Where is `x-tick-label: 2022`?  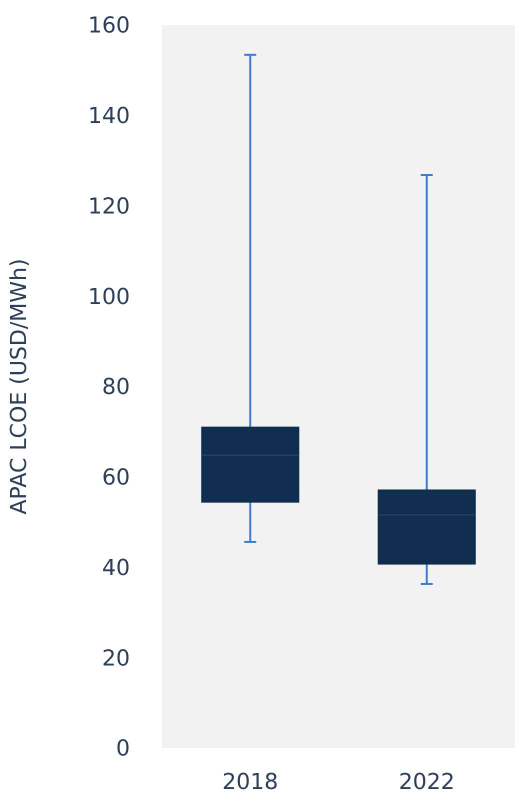 x-tick-label: 2022 is located at coordinates (426, 782).